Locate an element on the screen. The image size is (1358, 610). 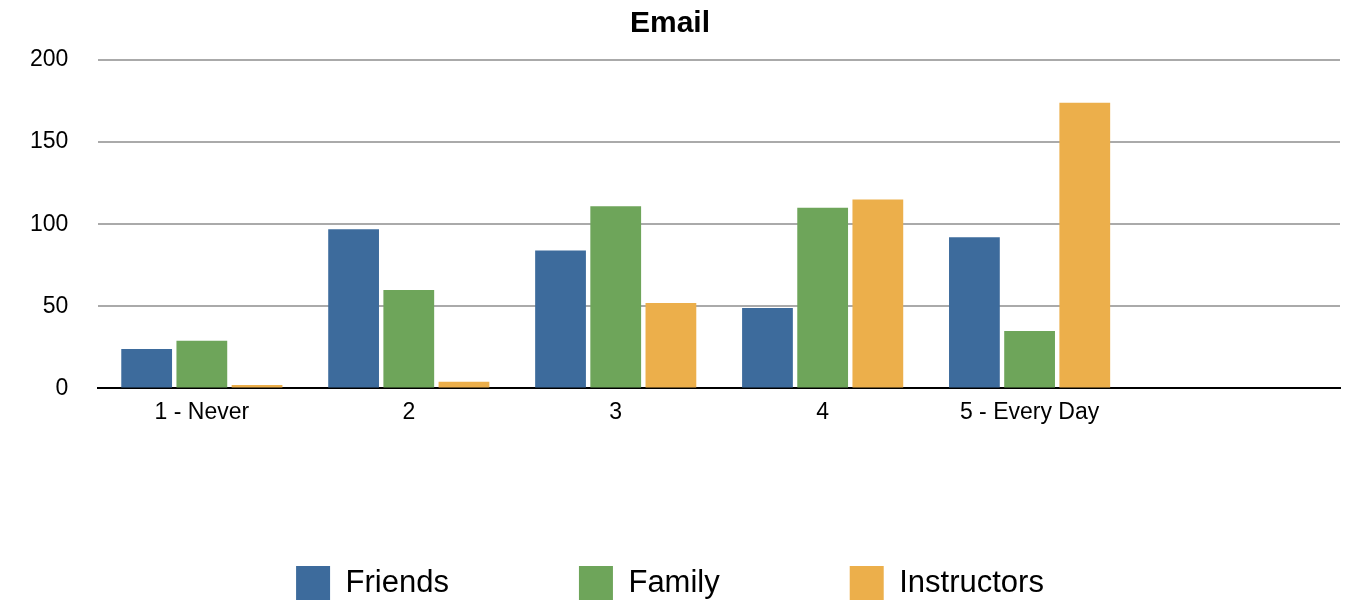
x-tick-label: 5 - Every Day is located at coordinates (1029, 410).